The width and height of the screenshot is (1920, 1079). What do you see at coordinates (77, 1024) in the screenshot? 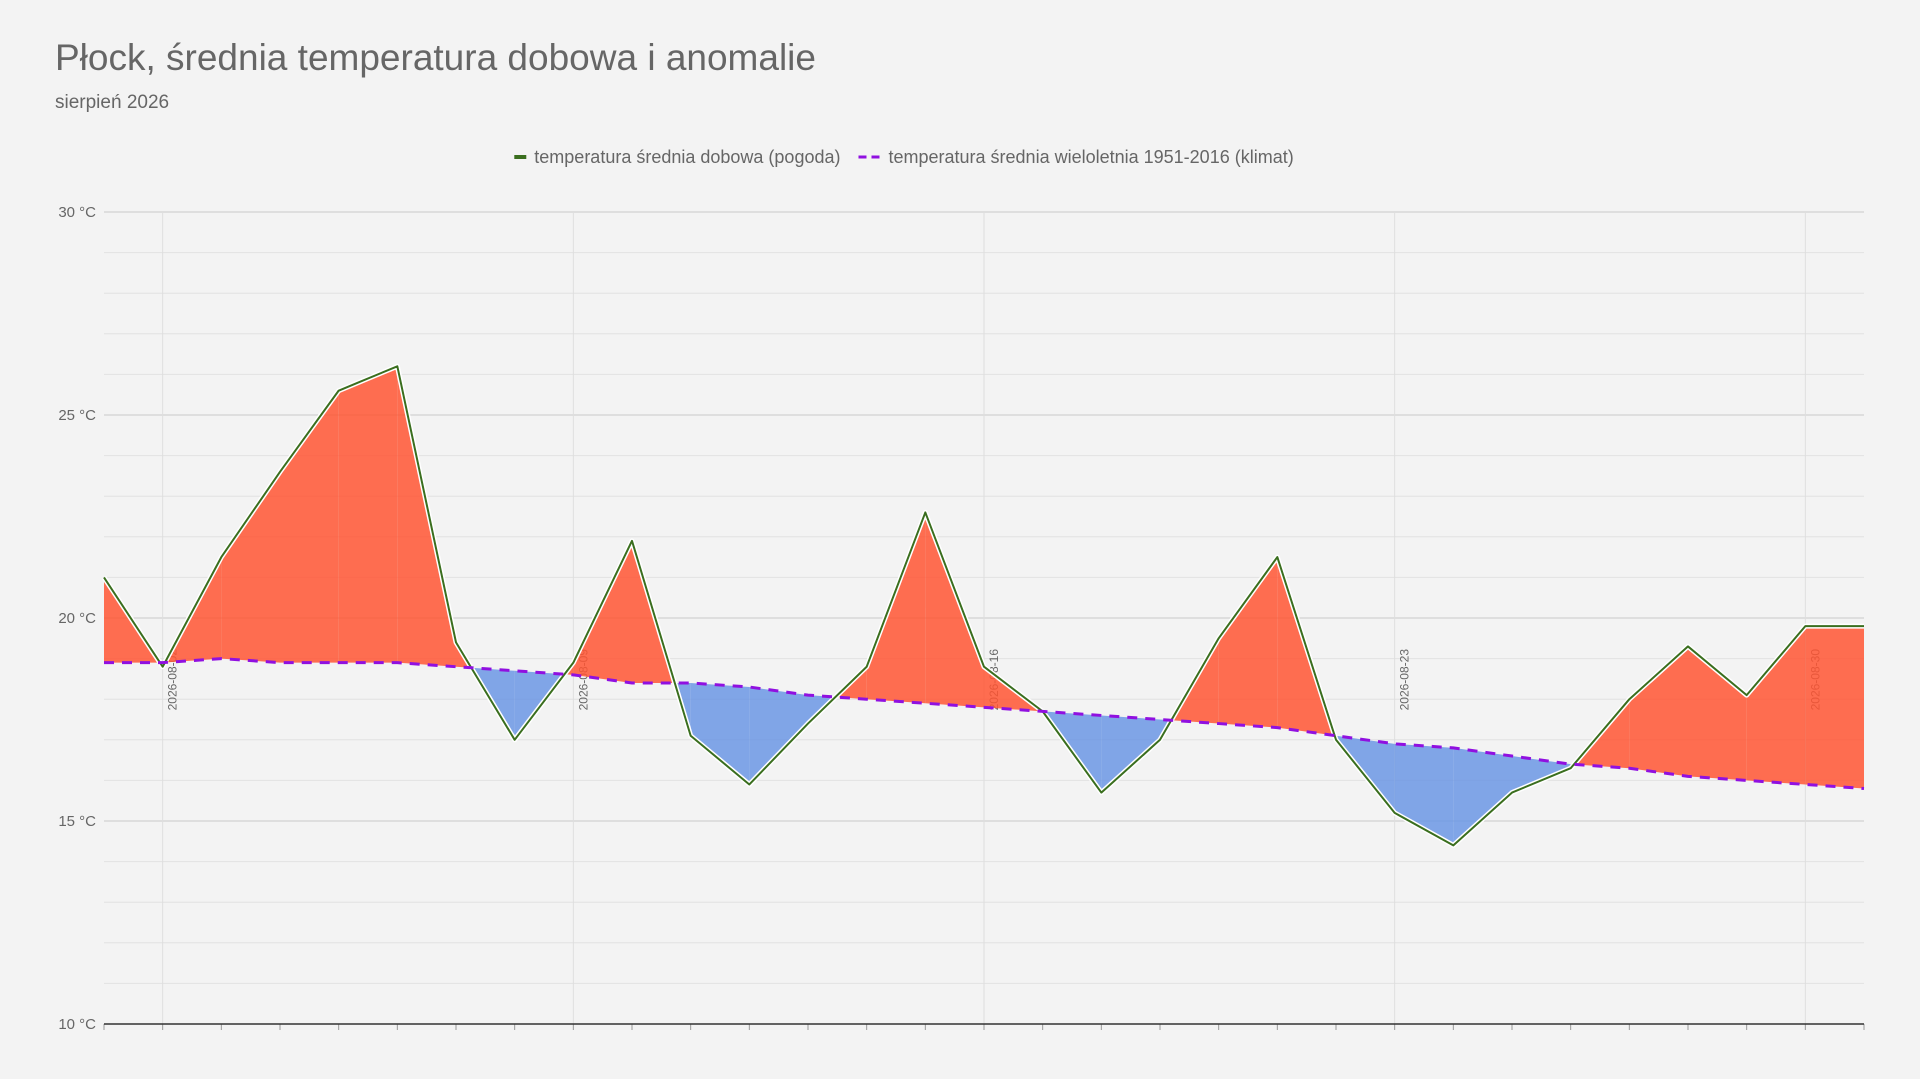
I see `y-tick-label: 10 °C` at bounding box center [77, 1024].